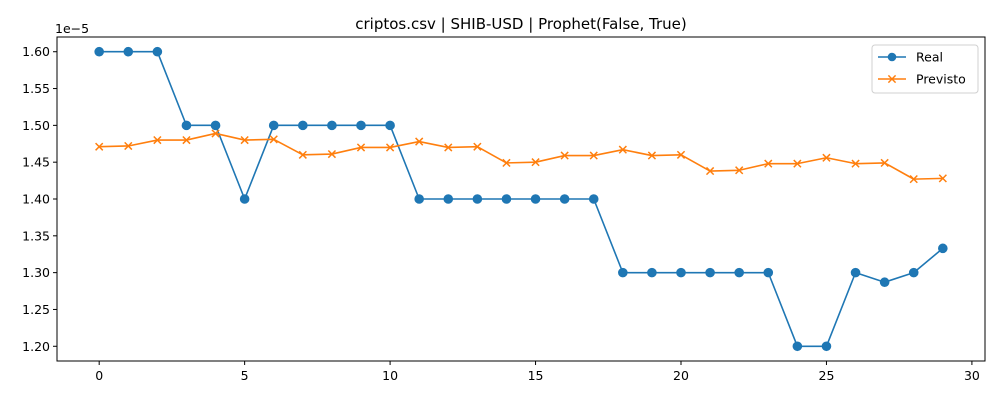 This screenshot has width=1000, height=400. I want to click on y-tick-label: 1.40, so click(36, 199).